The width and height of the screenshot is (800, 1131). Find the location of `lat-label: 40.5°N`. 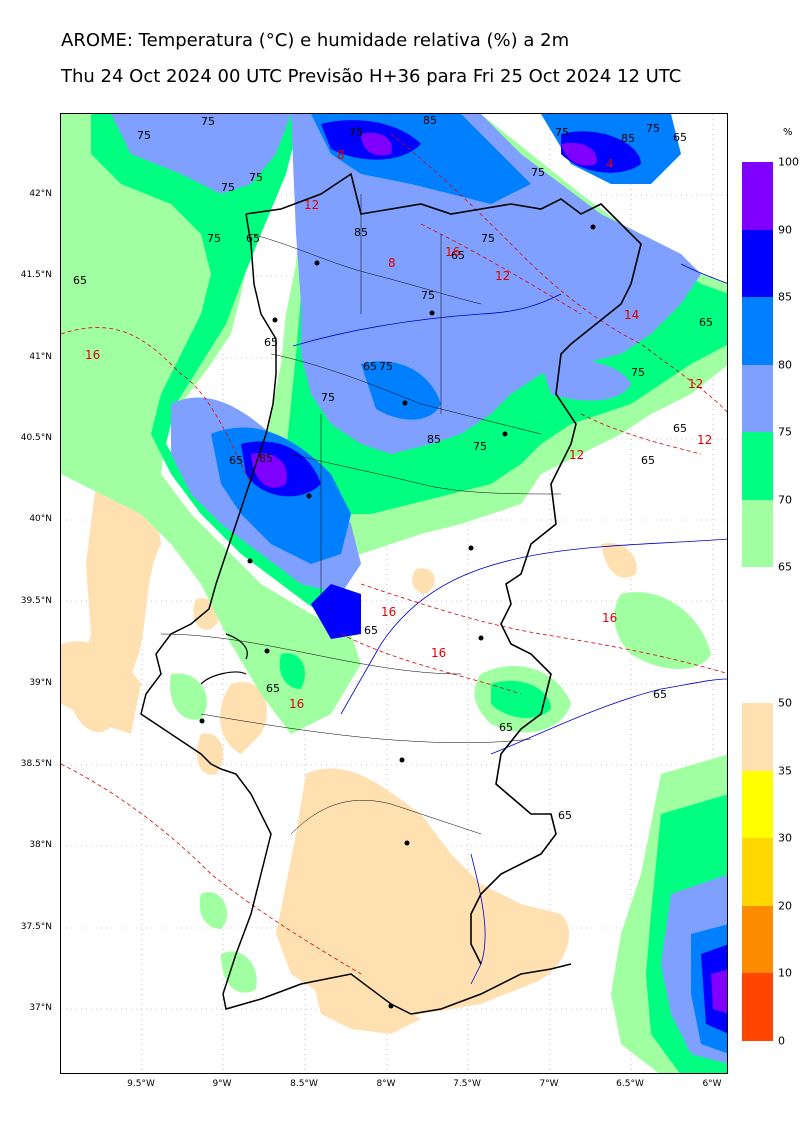

lat-label: 40.5°N is located at coordinates (36, 438).